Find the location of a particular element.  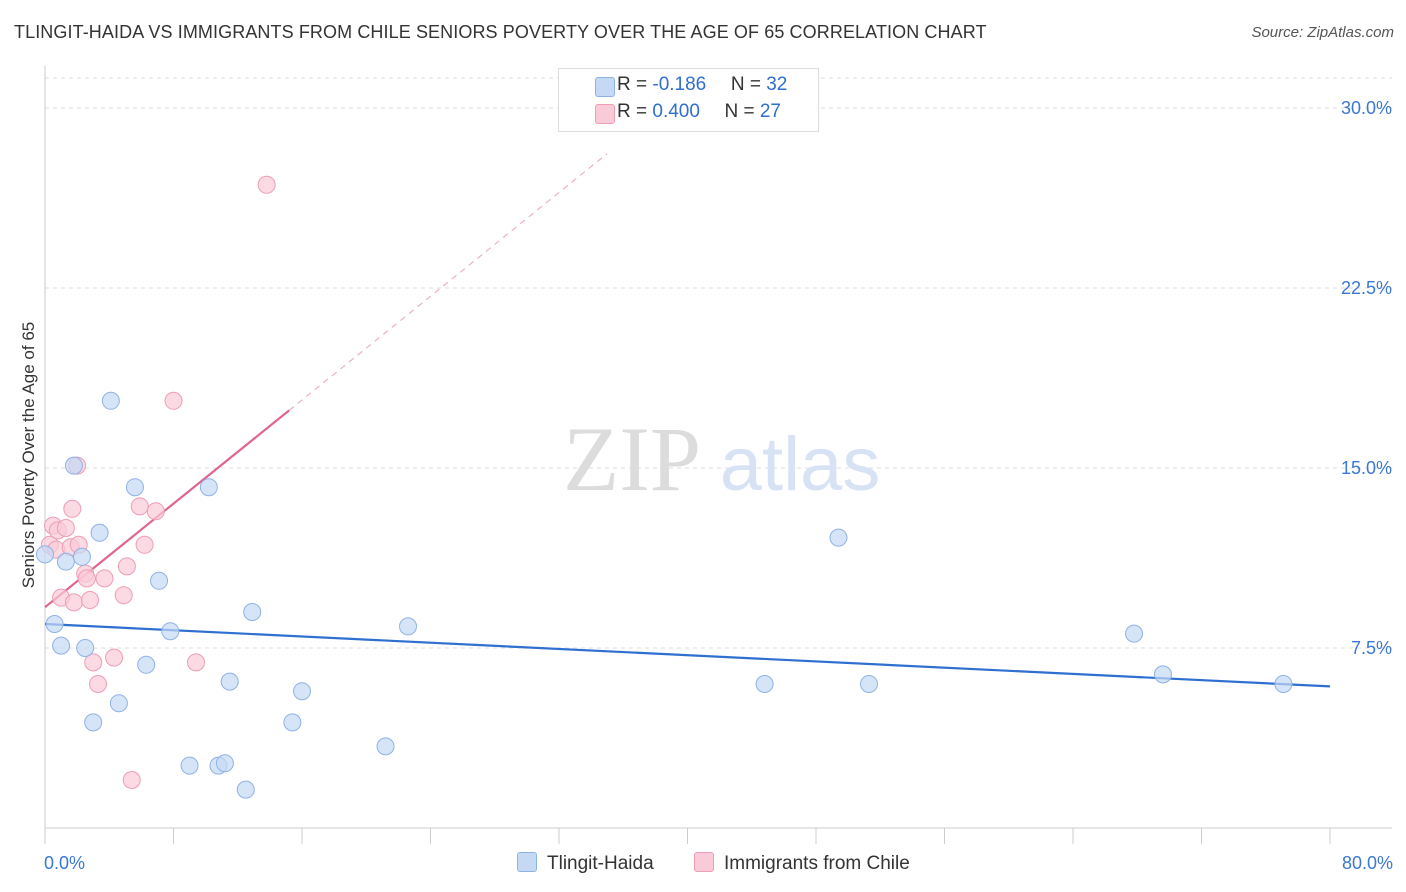

watermark-zip: ZIP is located at coordinates (632, 459).